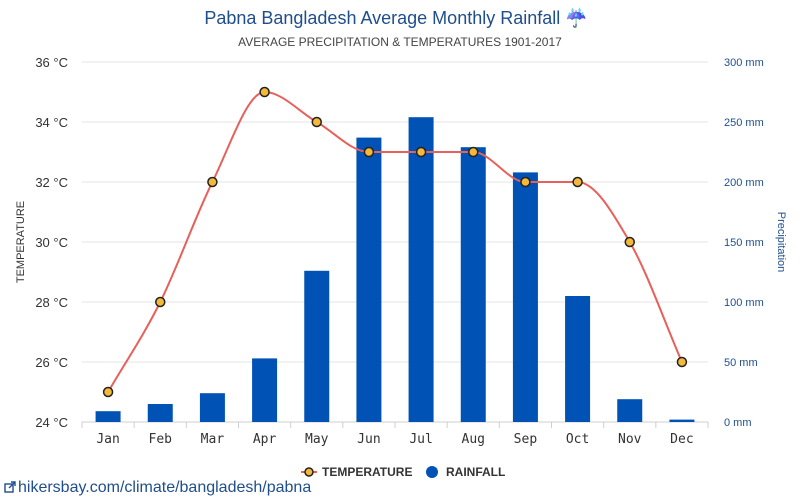 The width and height of the screenshot is (800, 500). I want to click on y-right-tick-label: 200 mm, so click(744, 183).